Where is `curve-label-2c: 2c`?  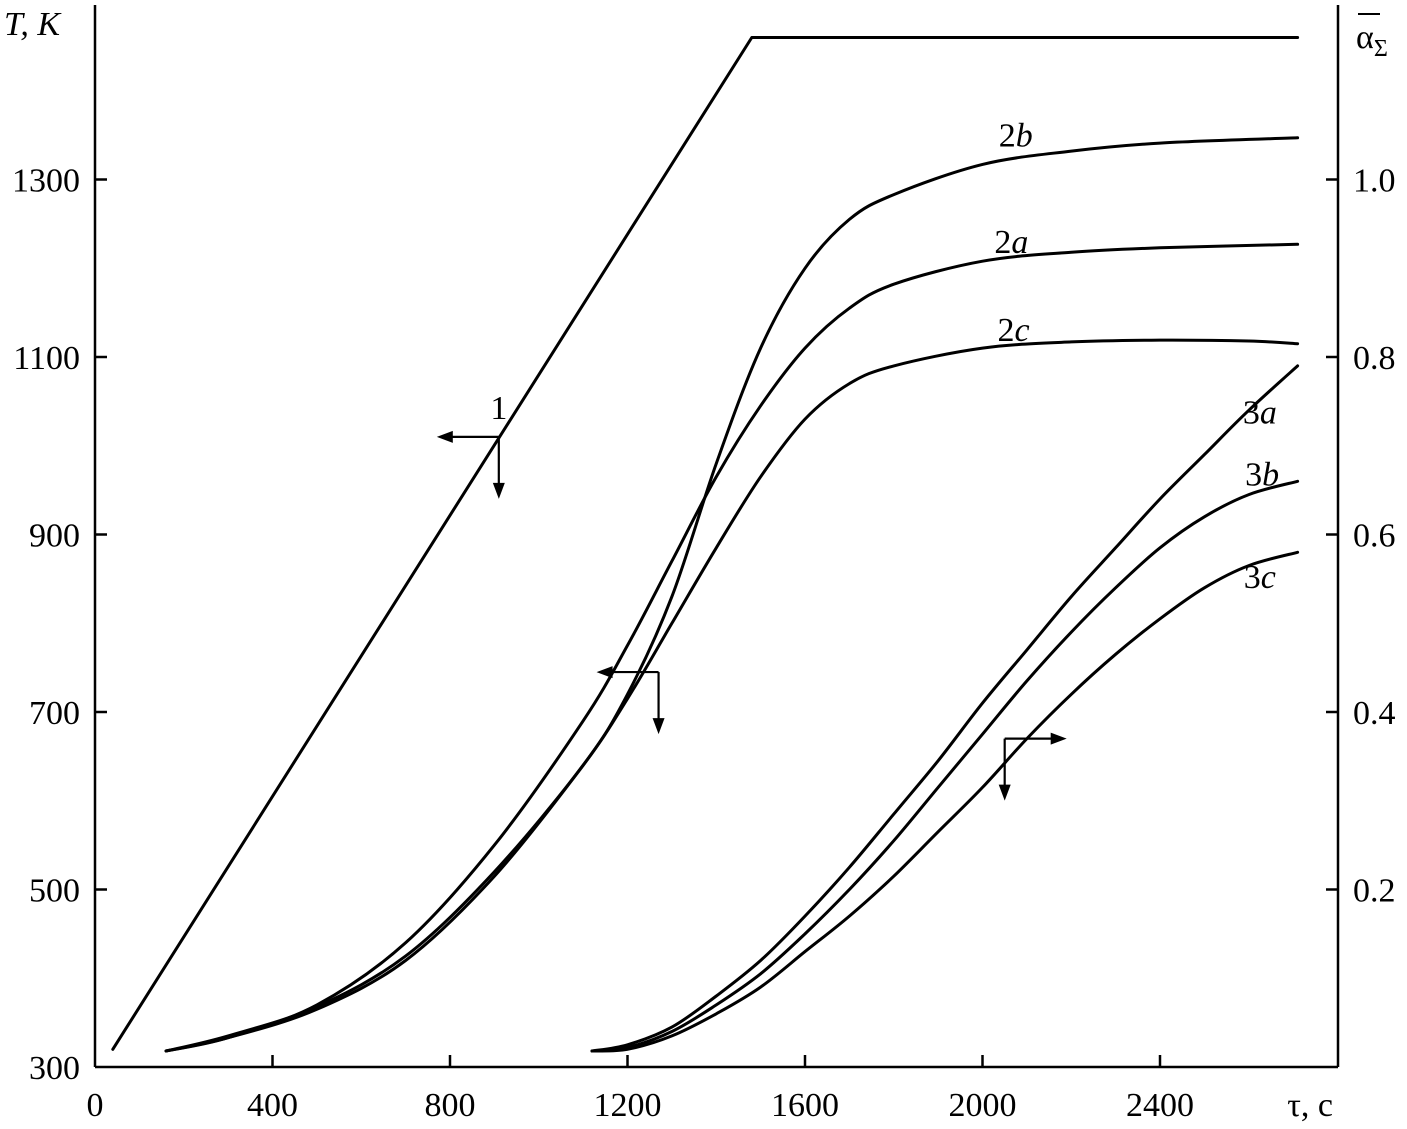 curve-label-2c: 2c is located at coordinates (1014, 330).